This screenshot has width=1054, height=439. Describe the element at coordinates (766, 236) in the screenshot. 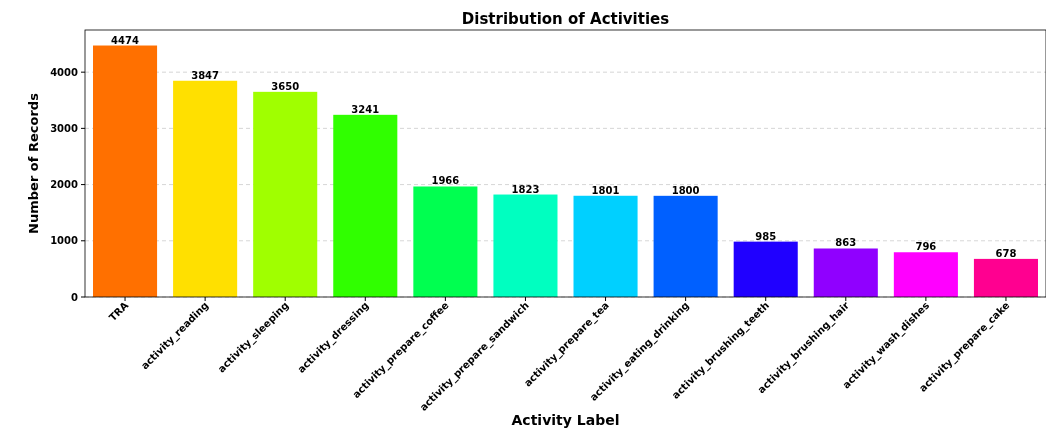

I see `data-label: 985` at that location.